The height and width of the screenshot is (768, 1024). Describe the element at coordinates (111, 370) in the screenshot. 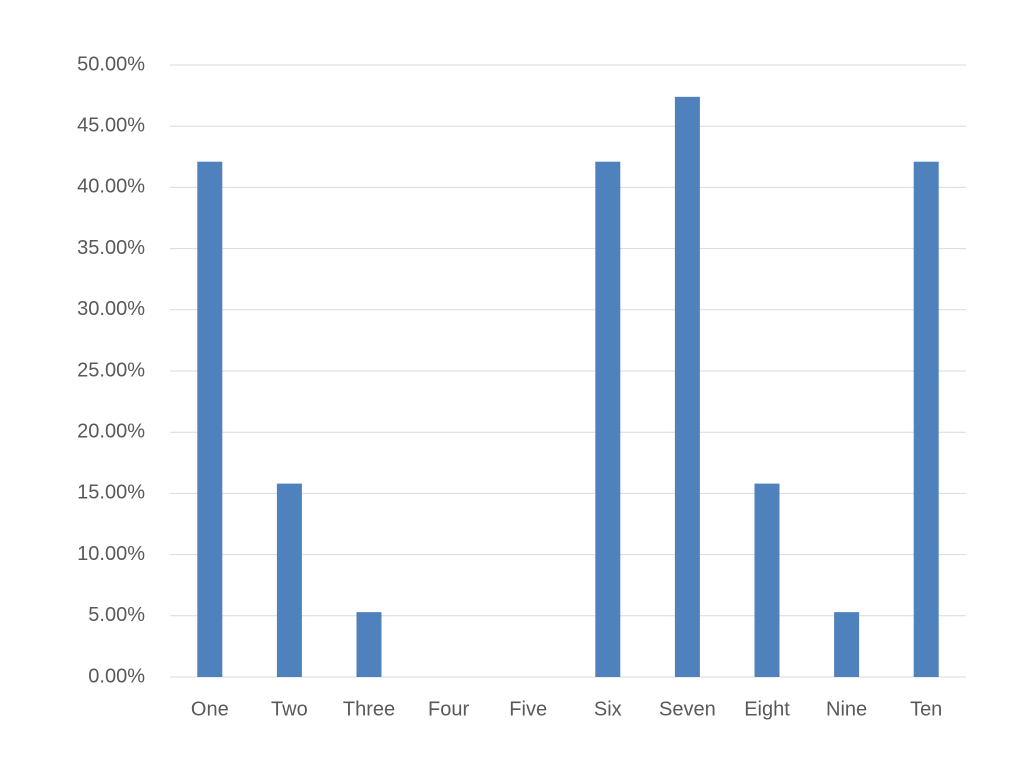

I see `y-tick-label: 25.00%` at that location.